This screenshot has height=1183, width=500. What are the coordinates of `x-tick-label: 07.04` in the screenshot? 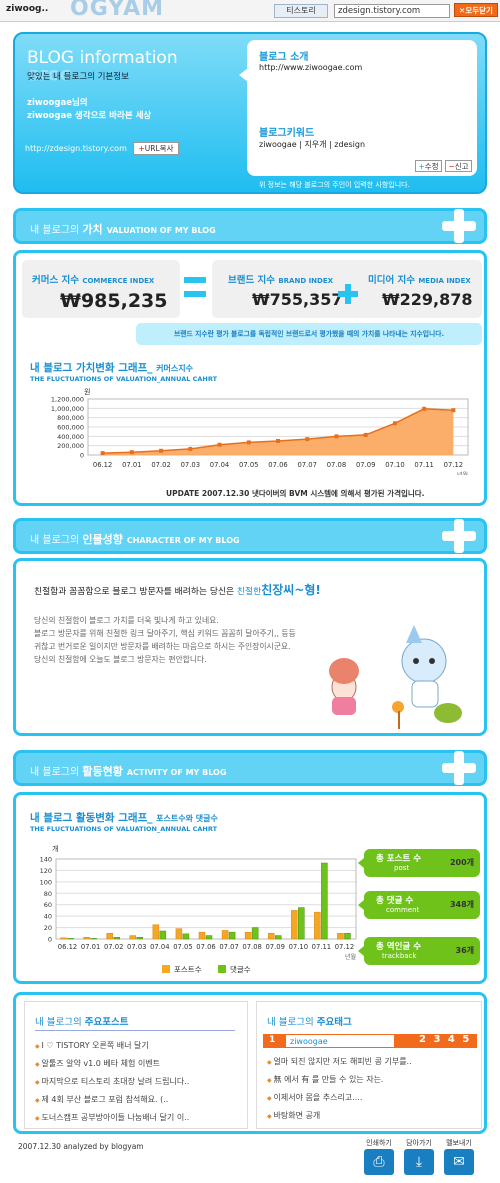 It's located at (159, 947).